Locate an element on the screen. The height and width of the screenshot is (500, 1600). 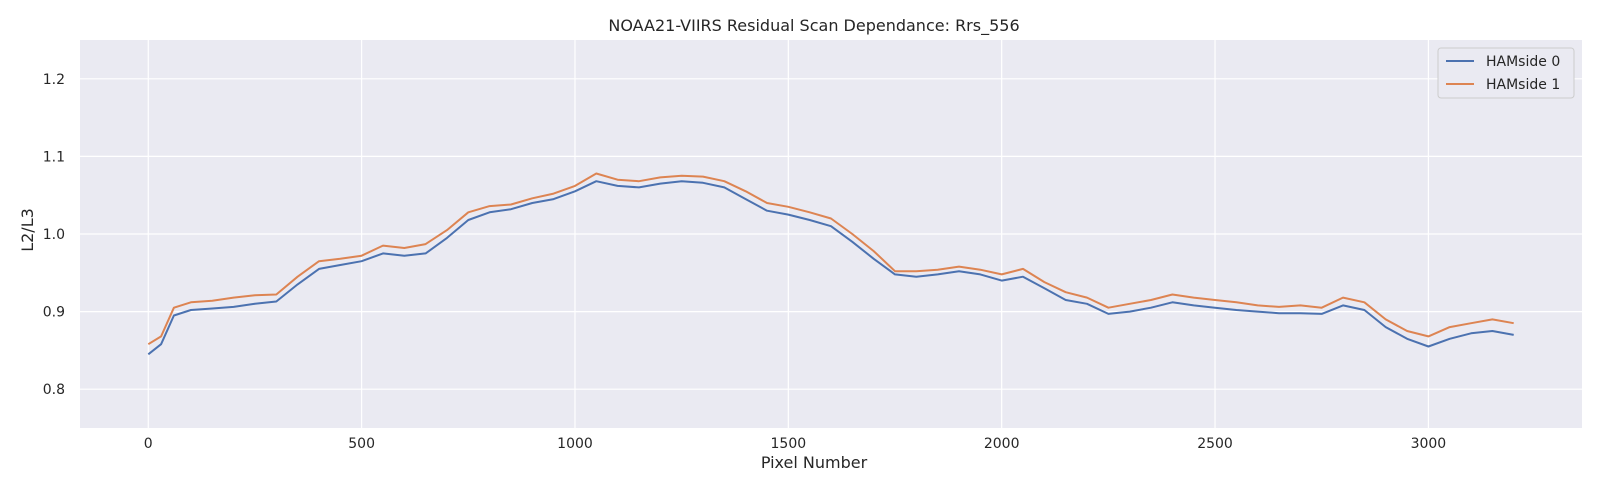
x-tick-label: 1000 is located at coordinates (575, 444).